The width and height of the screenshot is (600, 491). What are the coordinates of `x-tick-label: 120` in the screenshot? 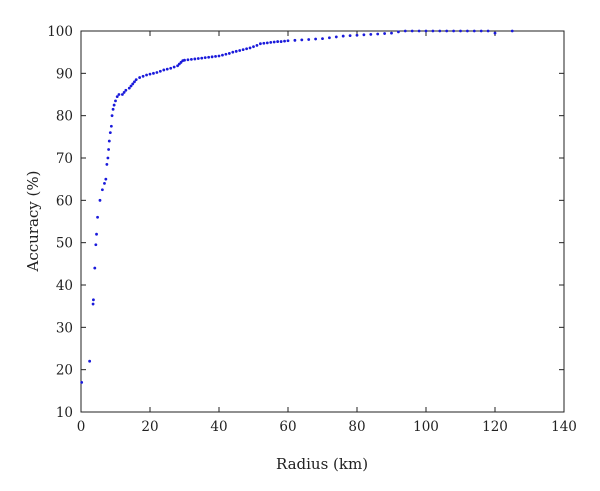 It's located at (495, 427).